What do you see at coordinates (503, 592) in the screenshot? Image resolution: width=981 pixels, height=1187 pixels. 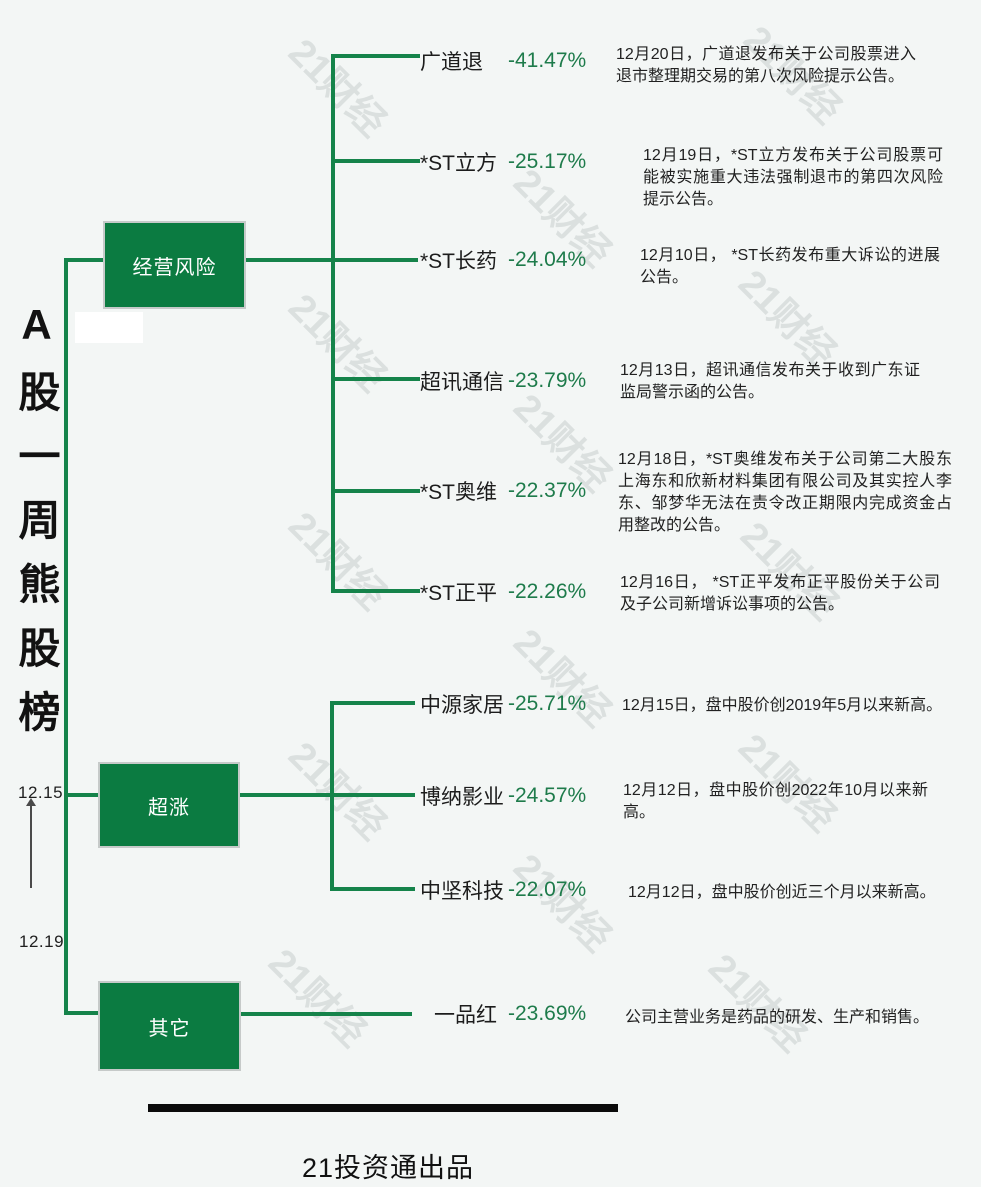 I see `stock-row: *ST正平 -22.26%` at bounding box center [503, 592].